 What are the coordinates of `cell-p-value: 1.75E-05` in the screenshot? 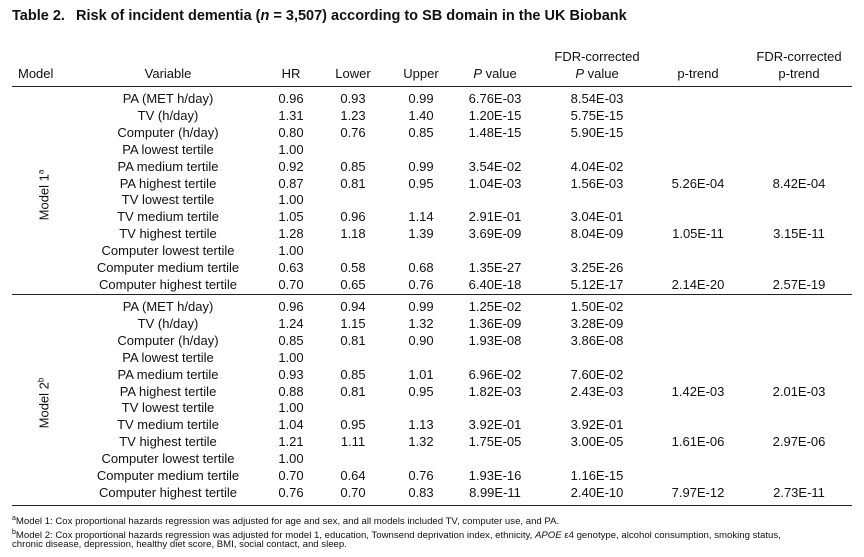 It's located at (495, 442).